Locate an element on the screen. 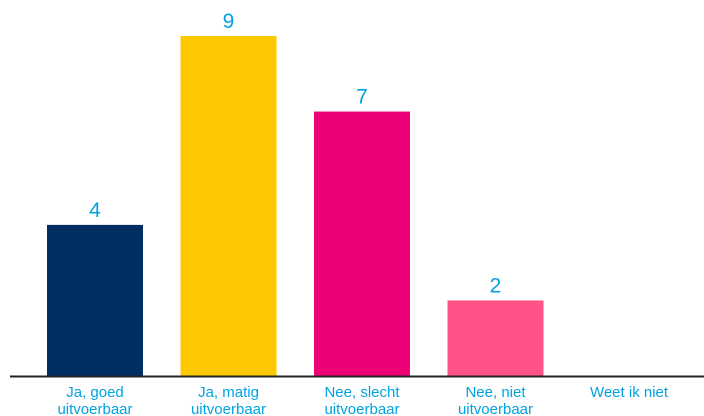  category-label-1: Ja, goed uitvoerbaar is located at coordinates (94, 400).